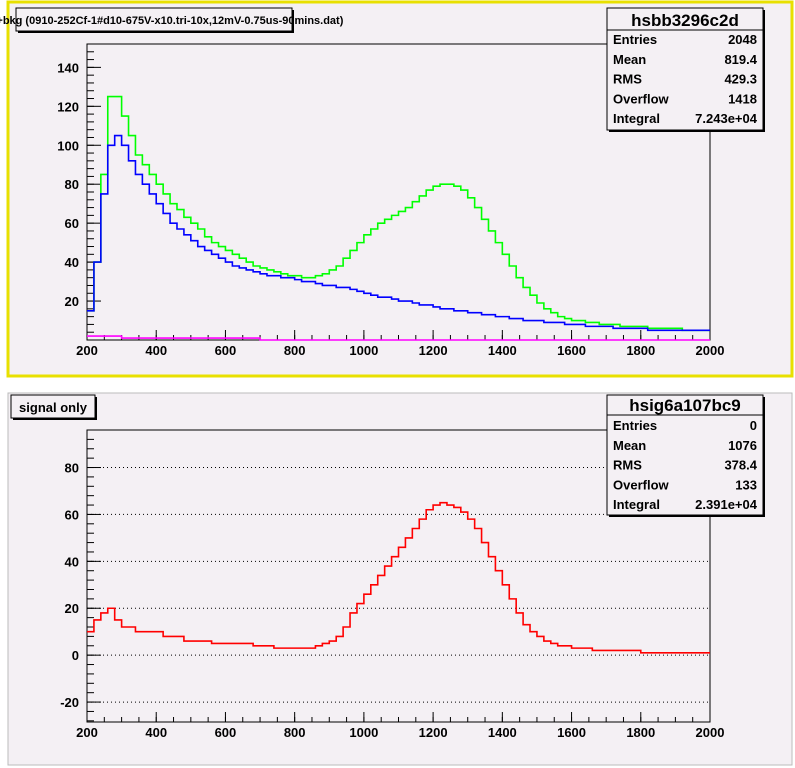  I want to click on y-tick-label: 140, so click(68, 67).